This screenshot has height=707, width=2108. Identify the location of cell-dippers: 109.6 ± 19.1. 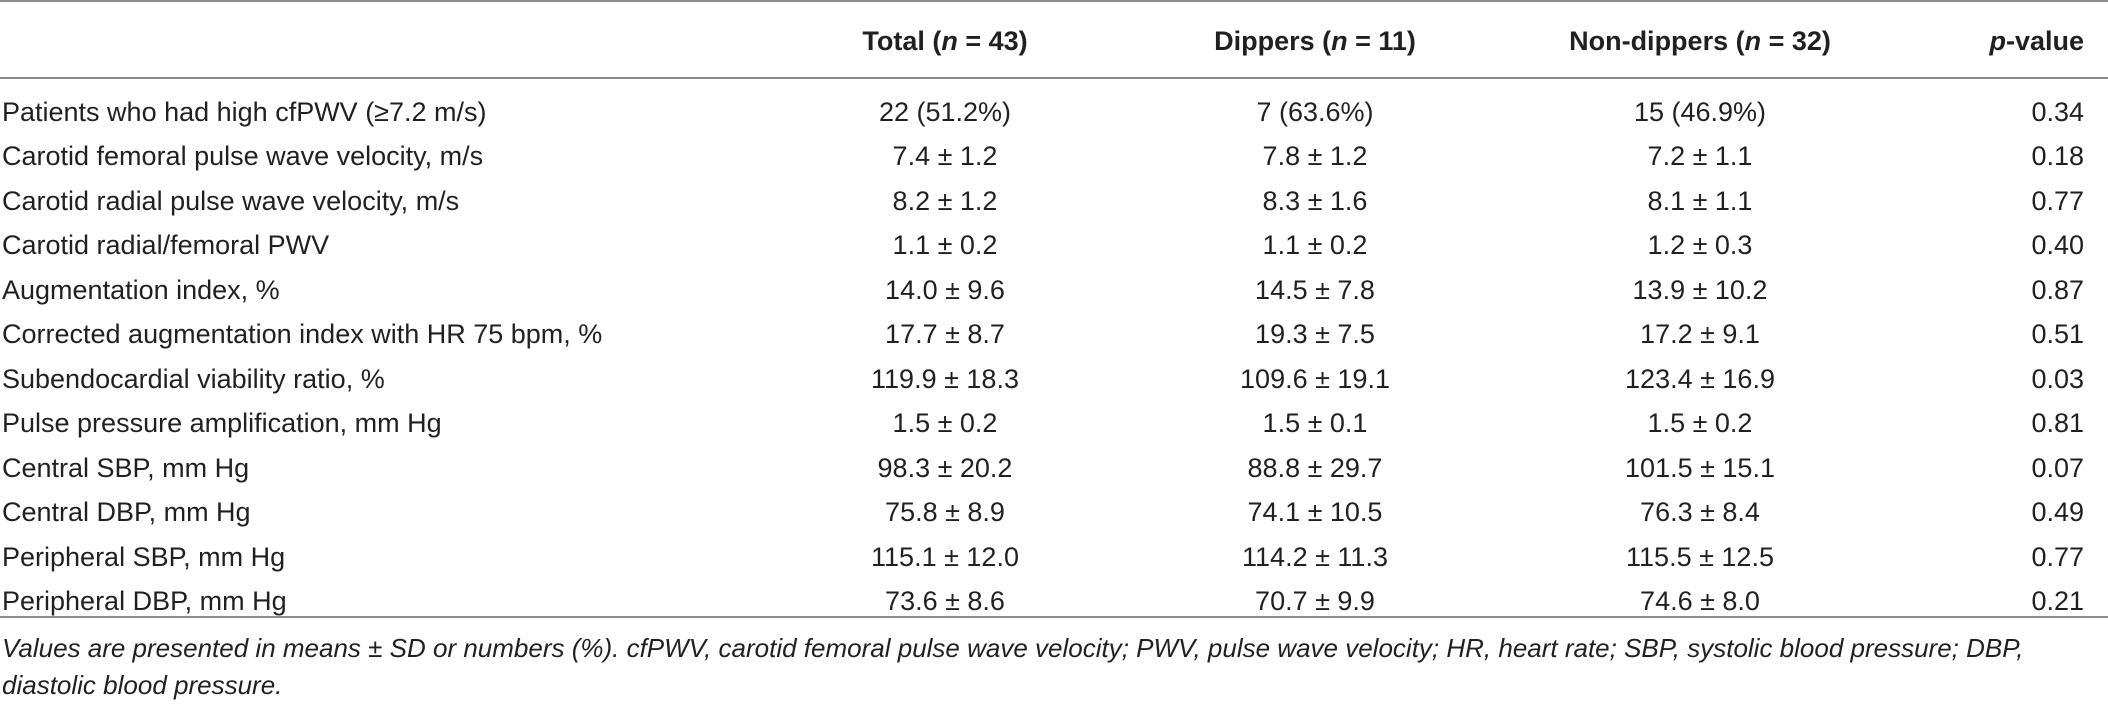
(1315, 378).